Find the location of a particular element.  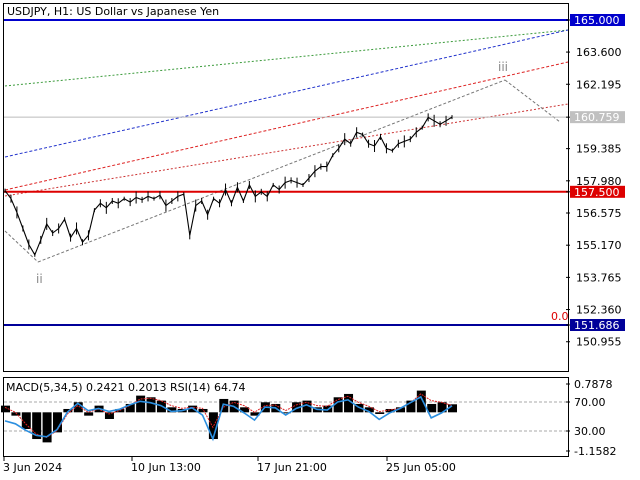

price-label: 152.360 is located at coordinates (599, 310).